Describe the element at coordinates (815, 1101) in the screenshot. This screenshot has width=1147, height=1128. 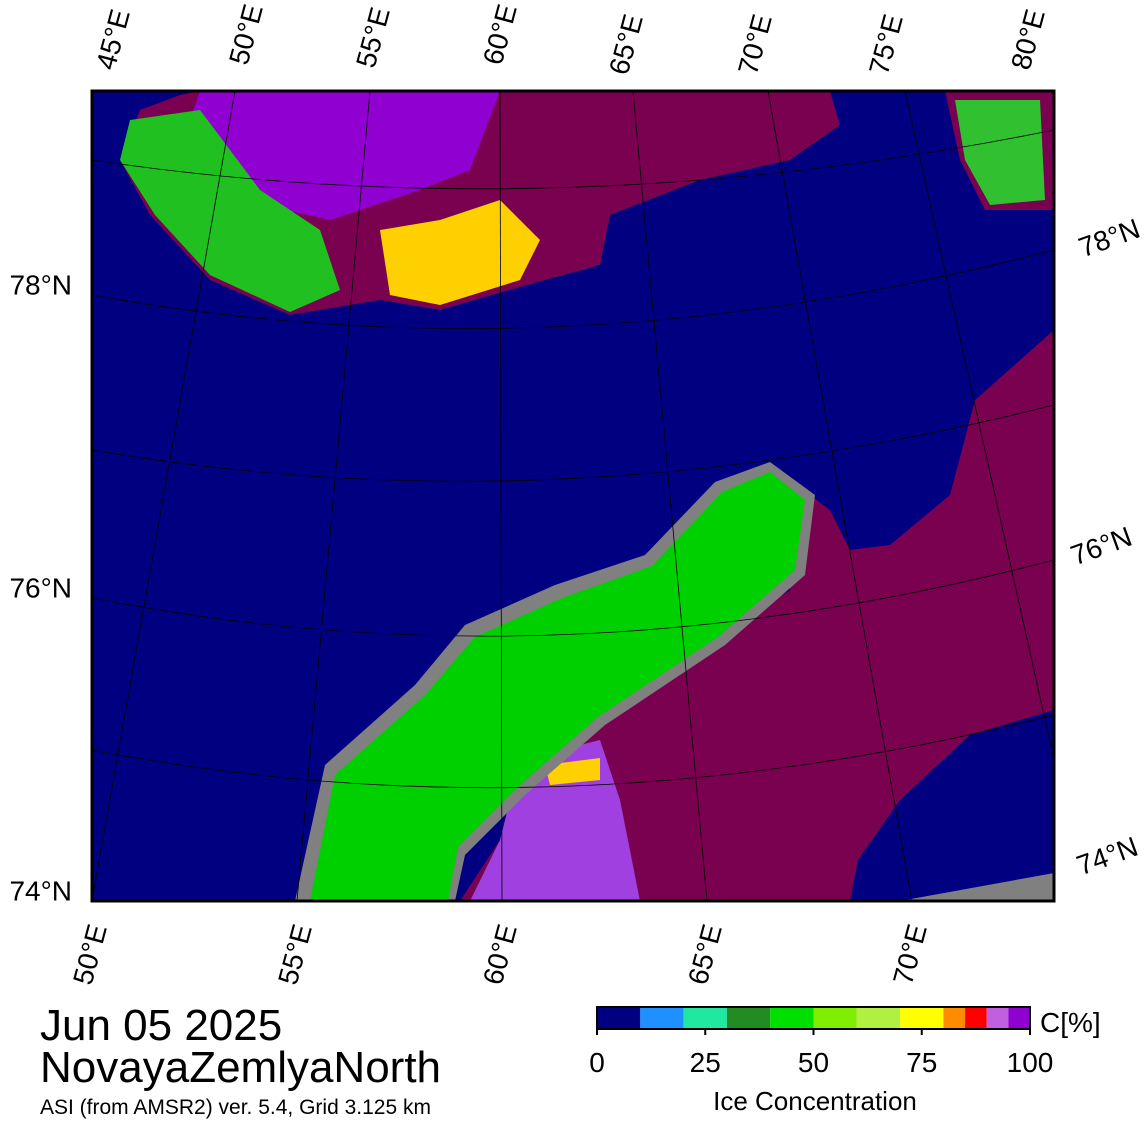
I see `colorbar-label: Ice Concentration` at that location.